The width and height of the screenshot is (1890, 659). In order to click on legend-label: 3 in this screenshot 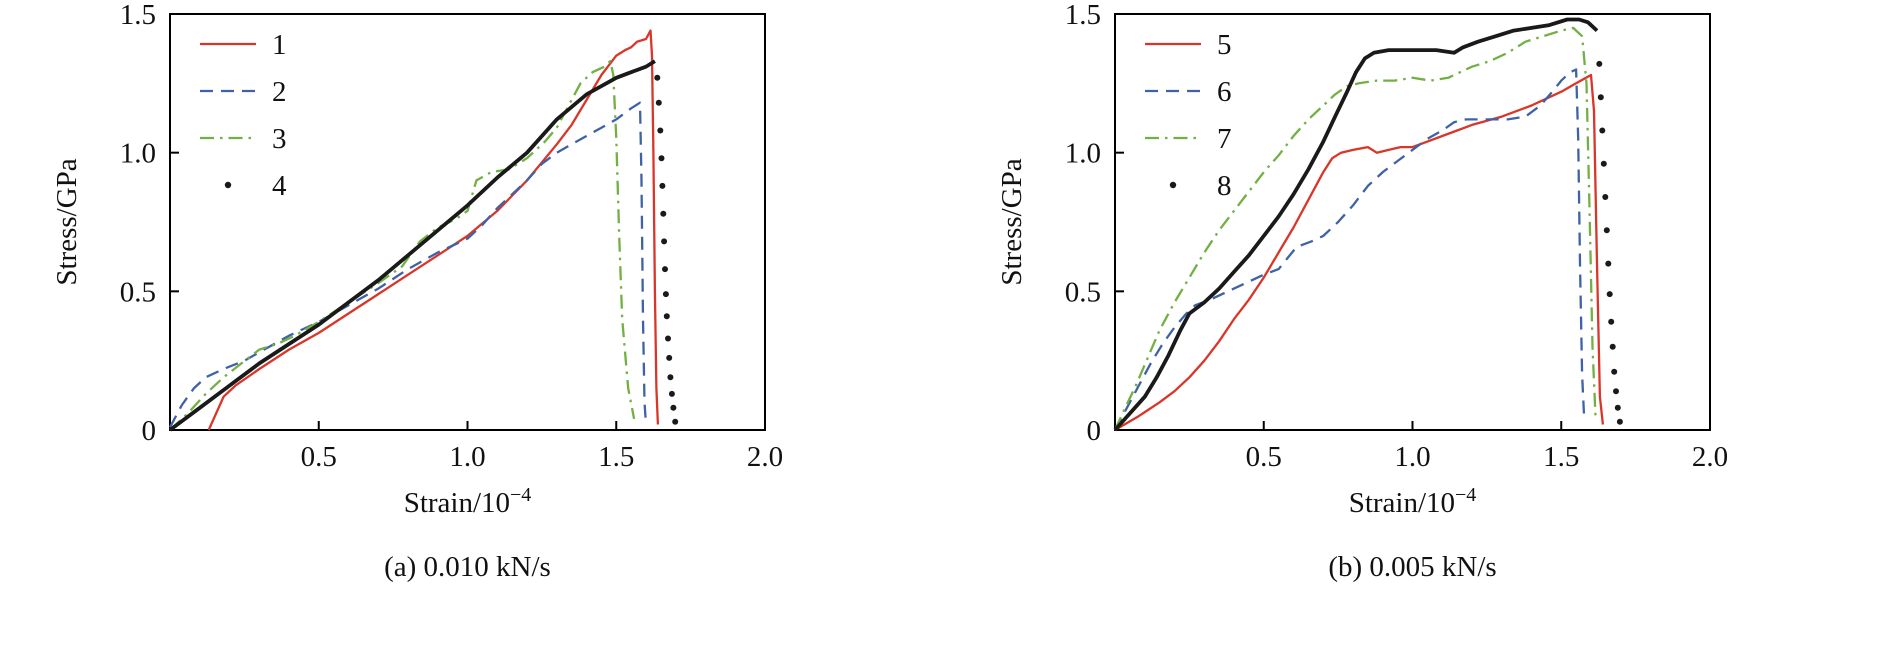, I will do `click(279, 139)`.